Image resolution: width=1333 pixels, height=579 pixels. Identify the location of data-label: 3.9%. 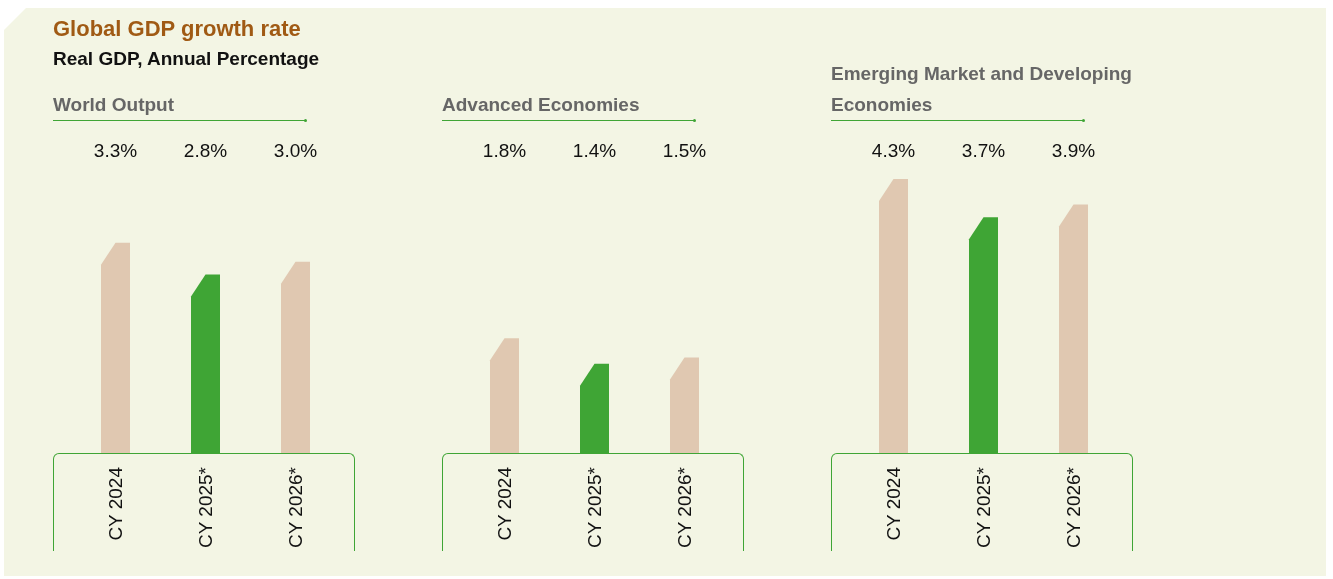
(1073, 150).